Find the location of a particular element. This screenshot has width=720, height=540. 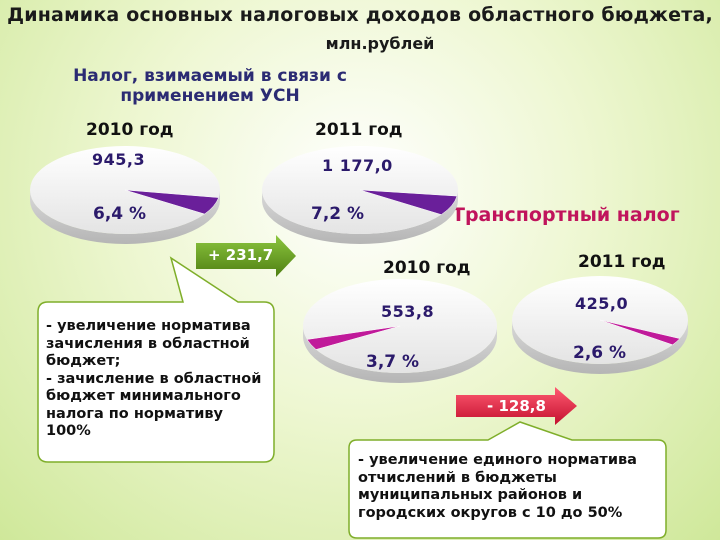

transport-share-2011: 2,6 % is located at coordinates (600, 353).